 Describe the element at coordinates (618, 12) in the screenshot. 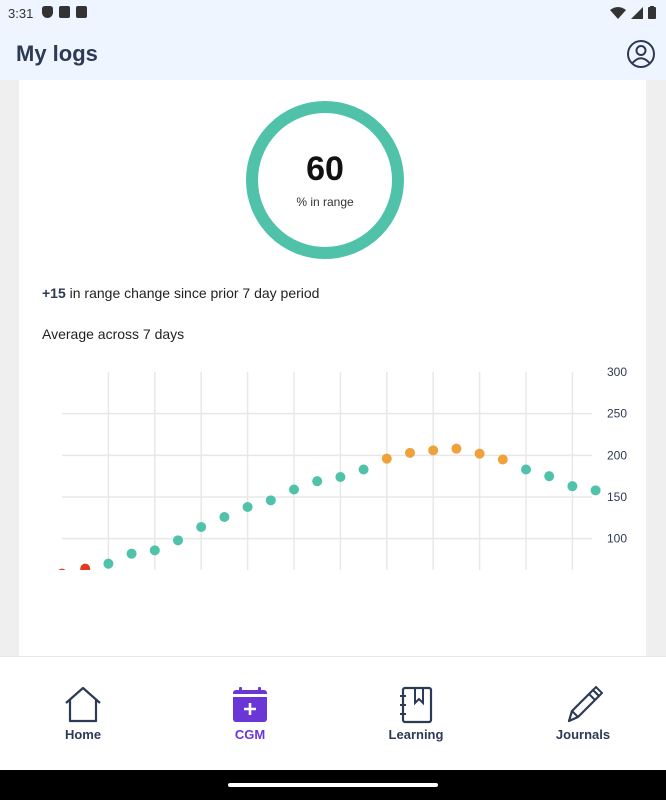

I see `wifi-icon` at that location.